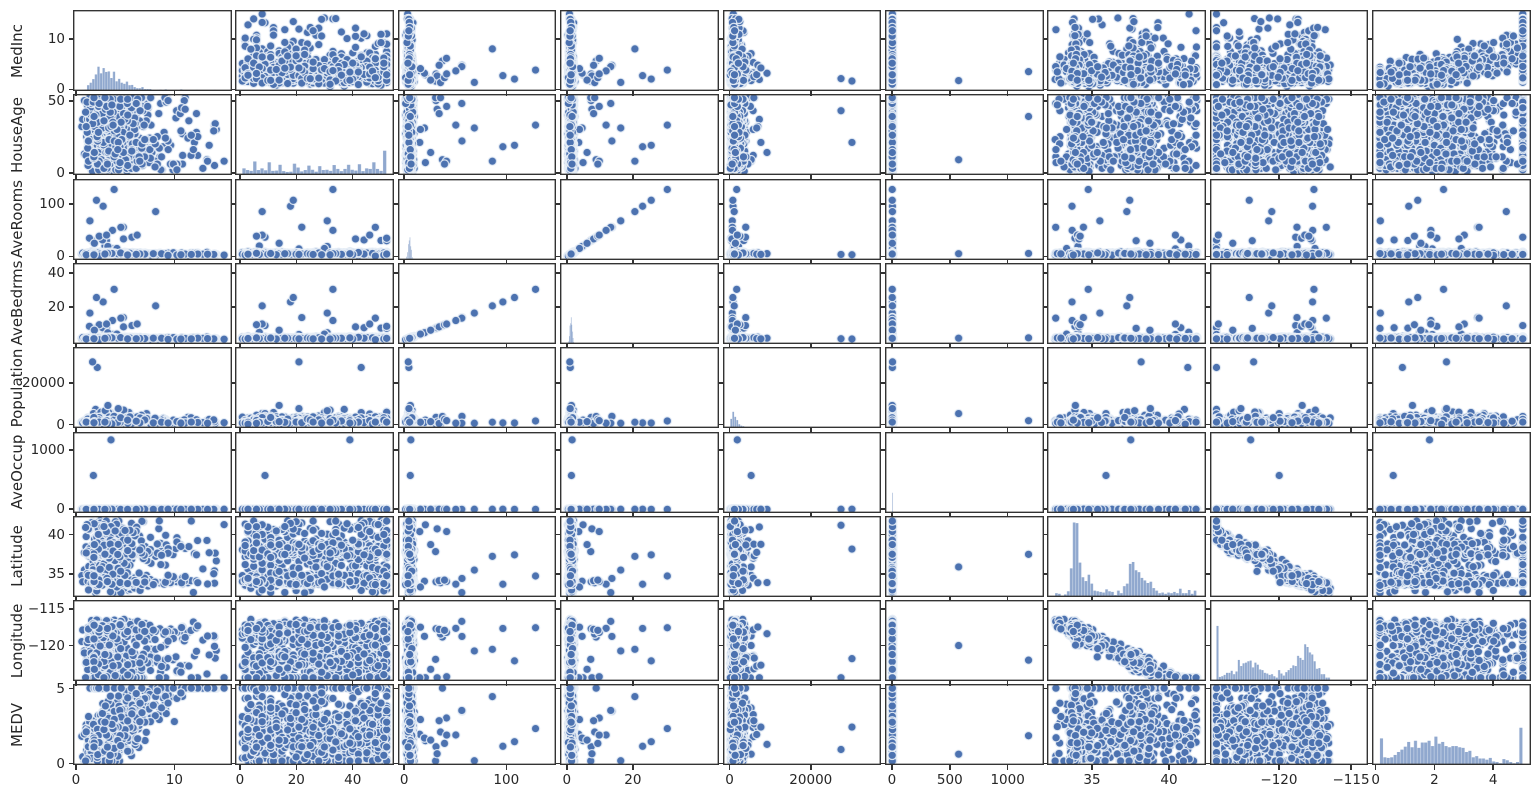 The image size is (1539, 810). What do you see at coordinates (1449, 643) in the screenshot?
I see `cell-Longitude-vs-MEDV` at bounding box center [1449, 643].